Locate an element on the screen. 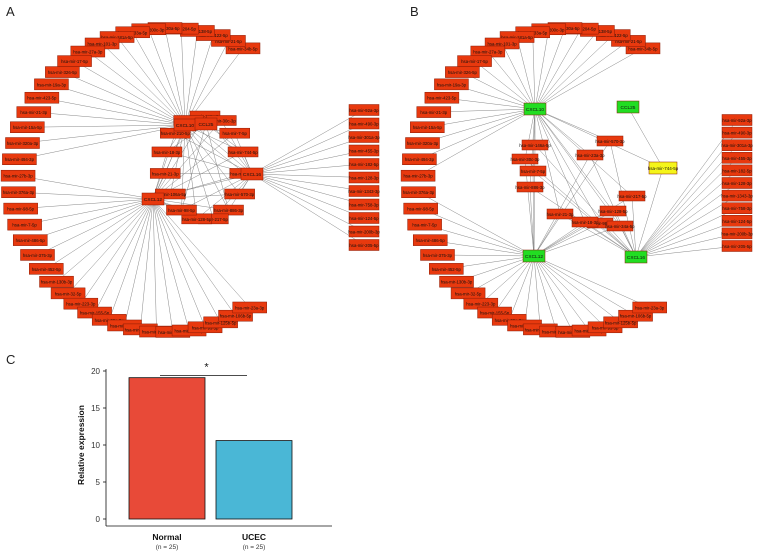  mirna-node-label: hsa-mir-375-3p is located at coordinates (438, 255).